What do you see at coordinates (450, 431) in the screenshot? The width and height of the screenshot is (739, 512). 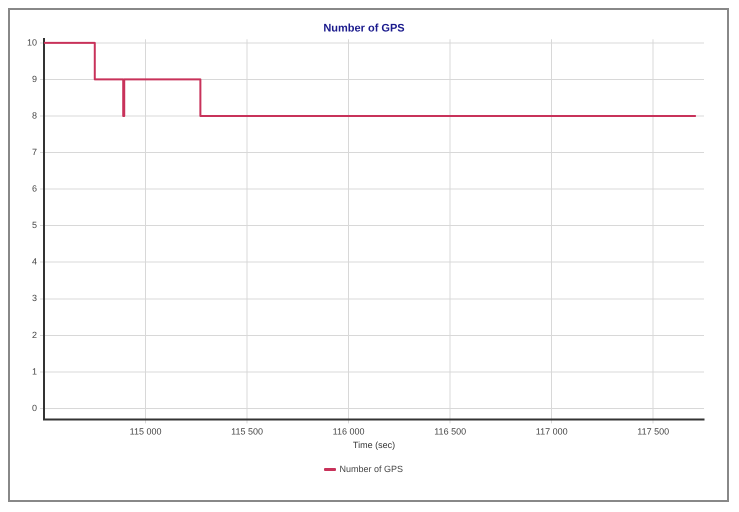 I see `x-tick-label: 116 500` at bounding box center [450, 431].